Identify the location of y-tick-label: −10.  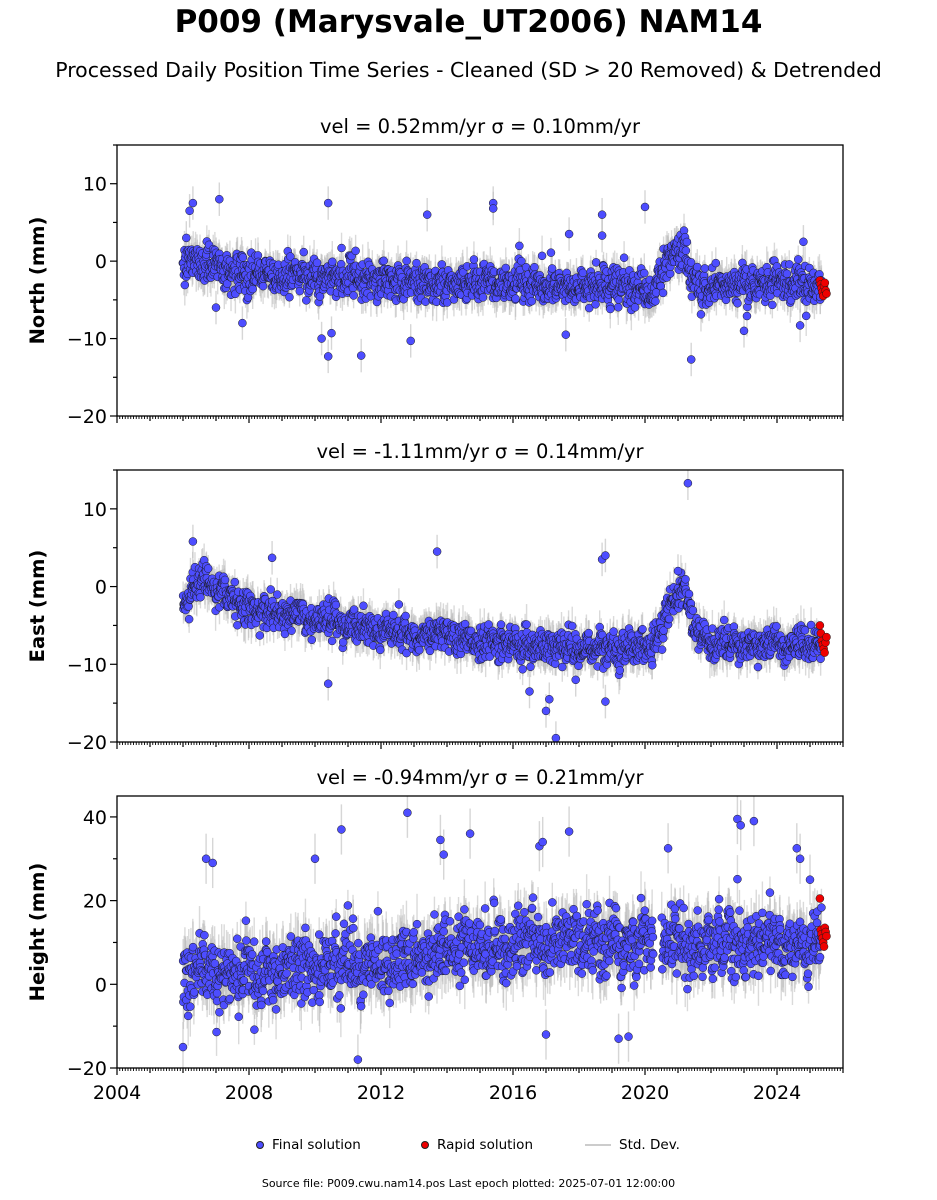
(87, 340).